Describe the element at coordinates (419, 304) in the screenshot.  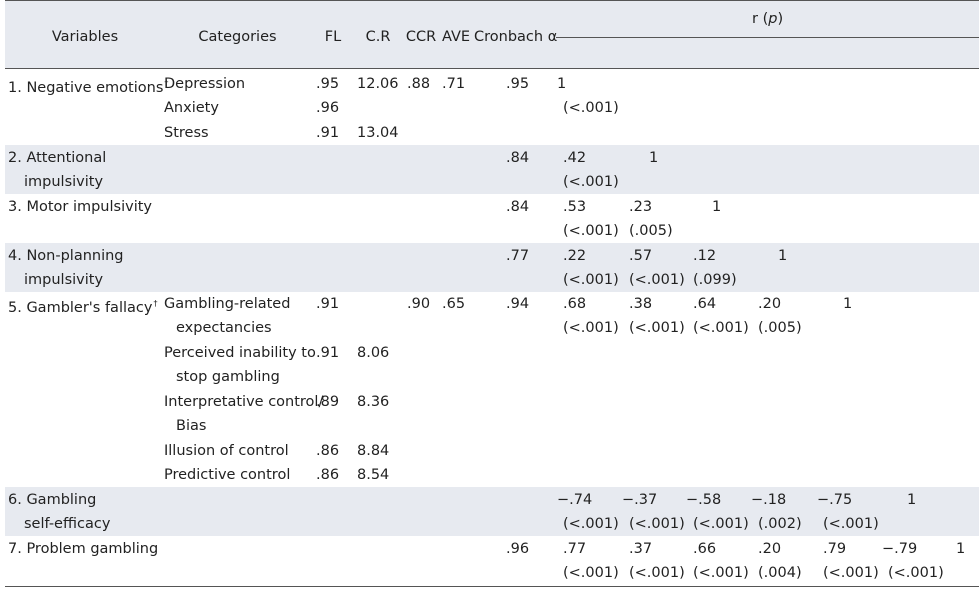
I see `ccr-value: .90` at that location.